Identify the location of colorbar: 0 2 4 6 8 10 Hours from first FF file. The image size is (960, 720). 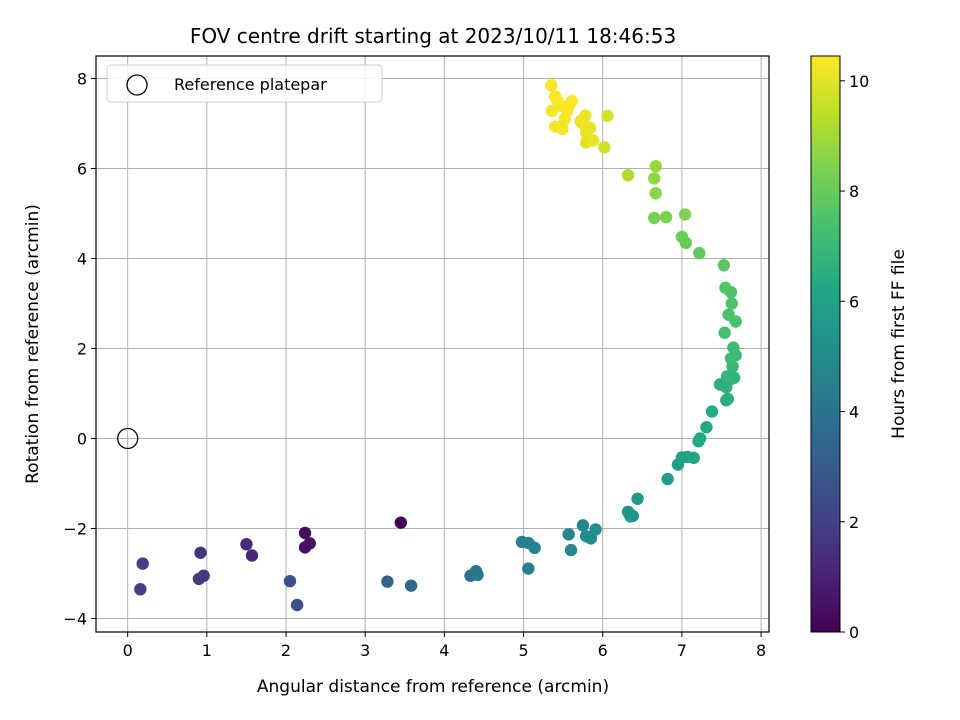
(859, 348).